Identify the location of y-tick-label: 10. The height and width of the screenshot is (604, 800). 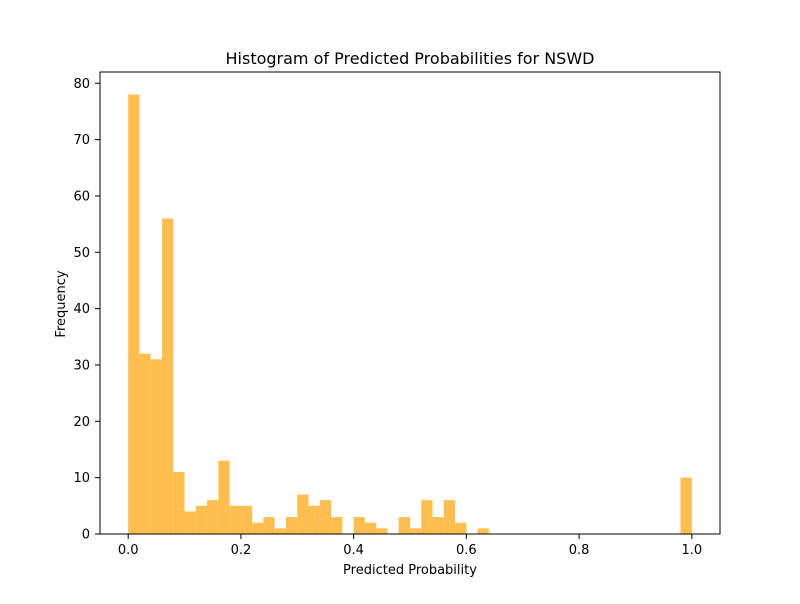
(81, 478).